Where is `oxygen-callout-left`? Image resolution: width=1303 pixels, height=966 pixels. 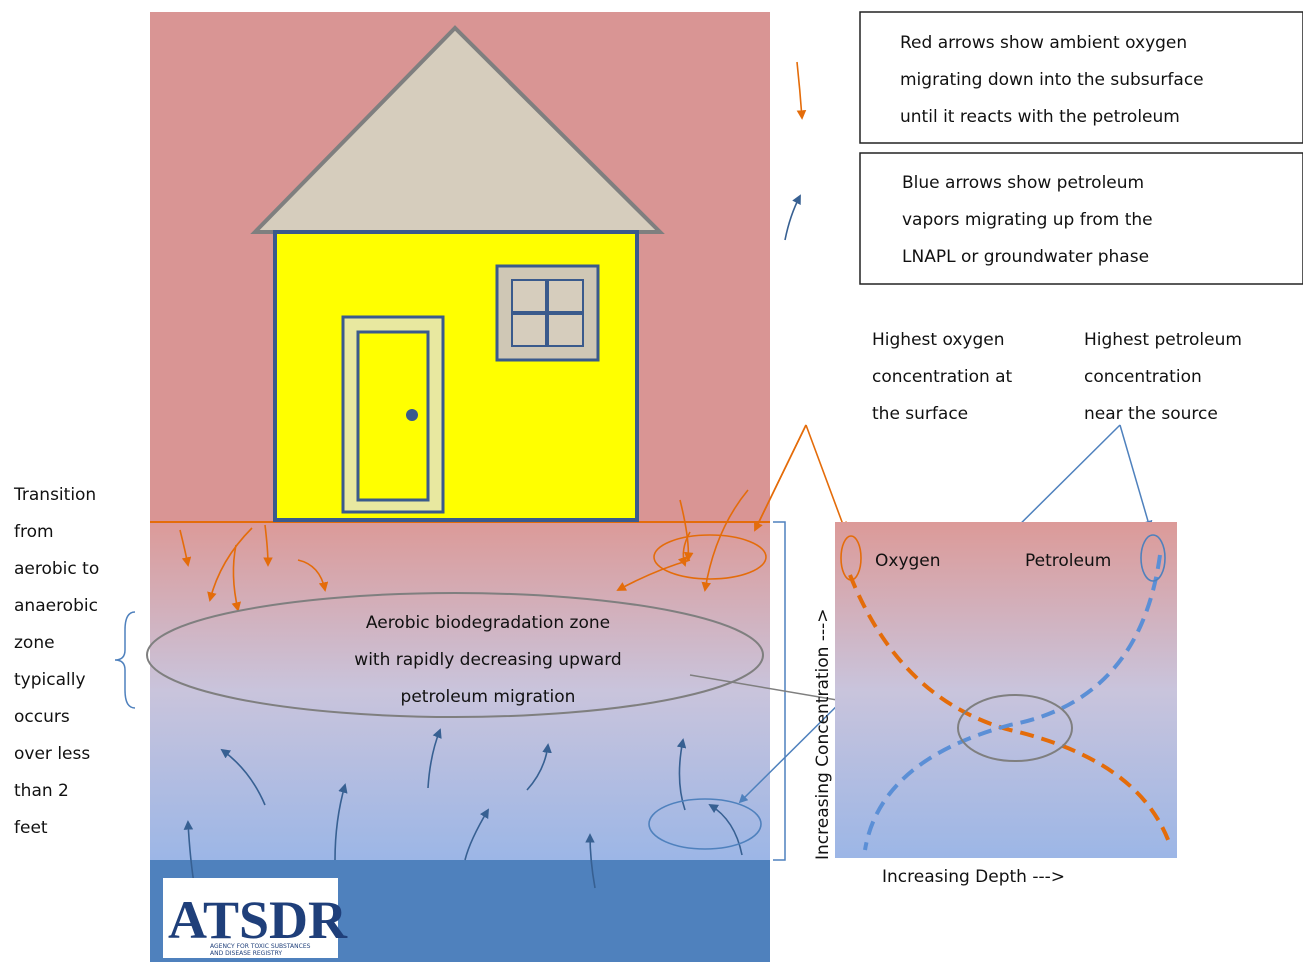
oxygen-callout-left is located at coordinates (780, 478).